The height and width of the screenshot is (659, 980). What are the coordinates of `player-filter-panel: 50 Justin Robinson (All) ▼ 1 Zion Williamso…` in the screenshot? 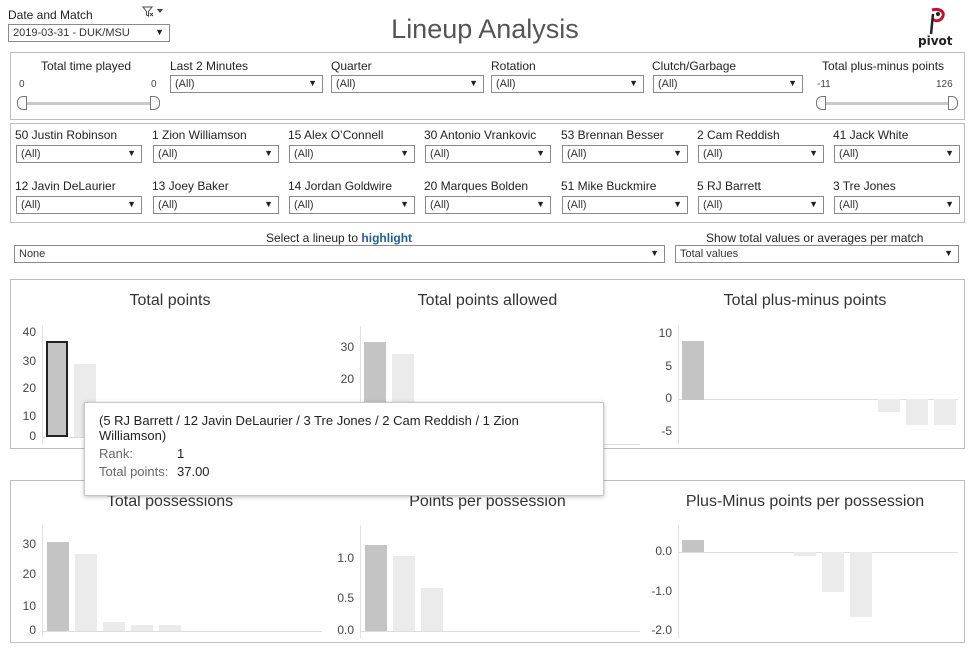 It's located at (487, 173).